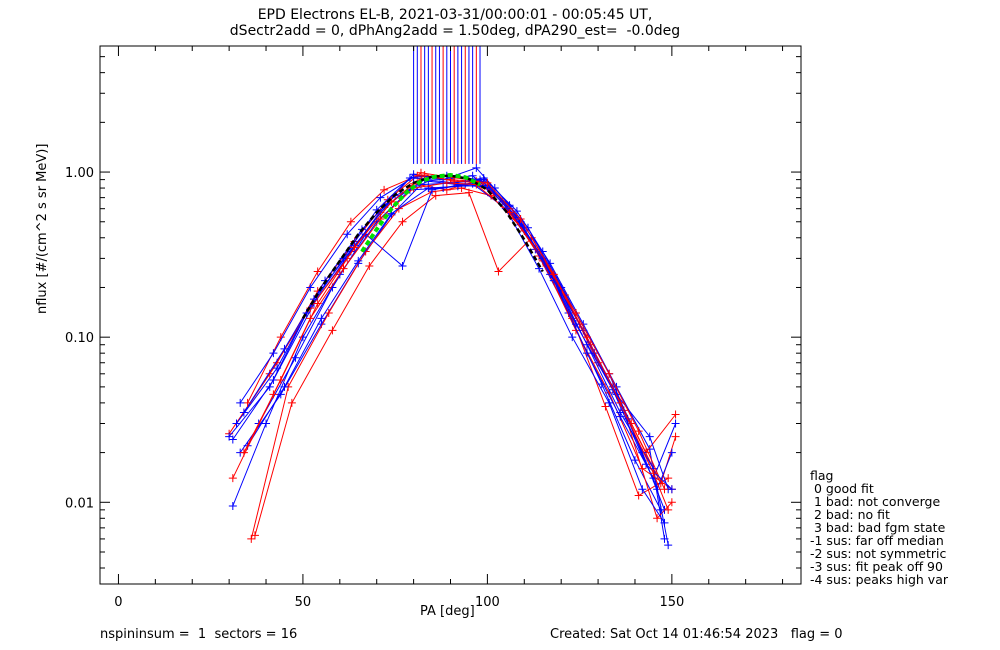 The height and width of the screenshot is (650, 1000). I want to click on y-tick-label: 1.00, so click(79, 173).